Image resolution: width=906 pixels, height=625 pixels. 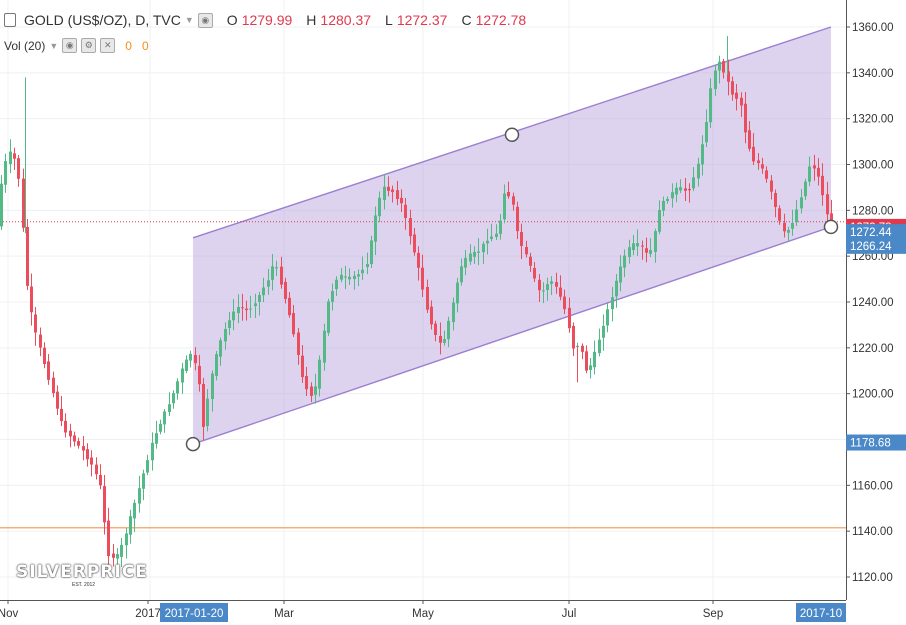 What do you see at coordinates (871, 233) in the screenshot?
I see `price-badge-label: 1272.44` at bounding box center [871, 233].